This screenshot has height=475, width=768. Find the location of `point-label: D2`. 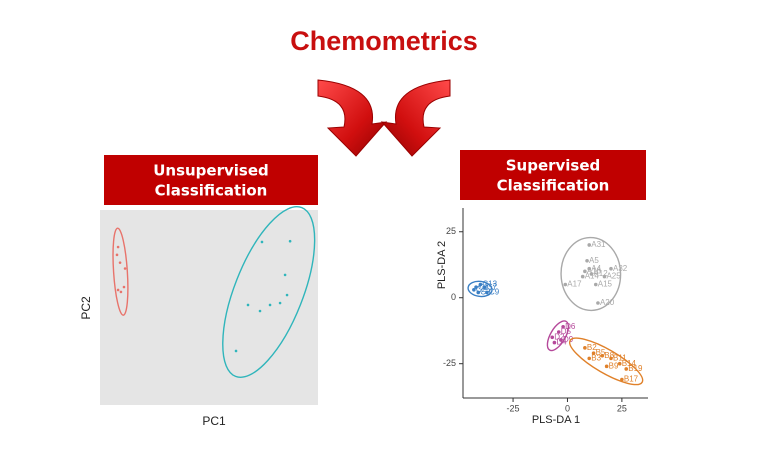

point-label: D2 is located at coordinates (559, 336).